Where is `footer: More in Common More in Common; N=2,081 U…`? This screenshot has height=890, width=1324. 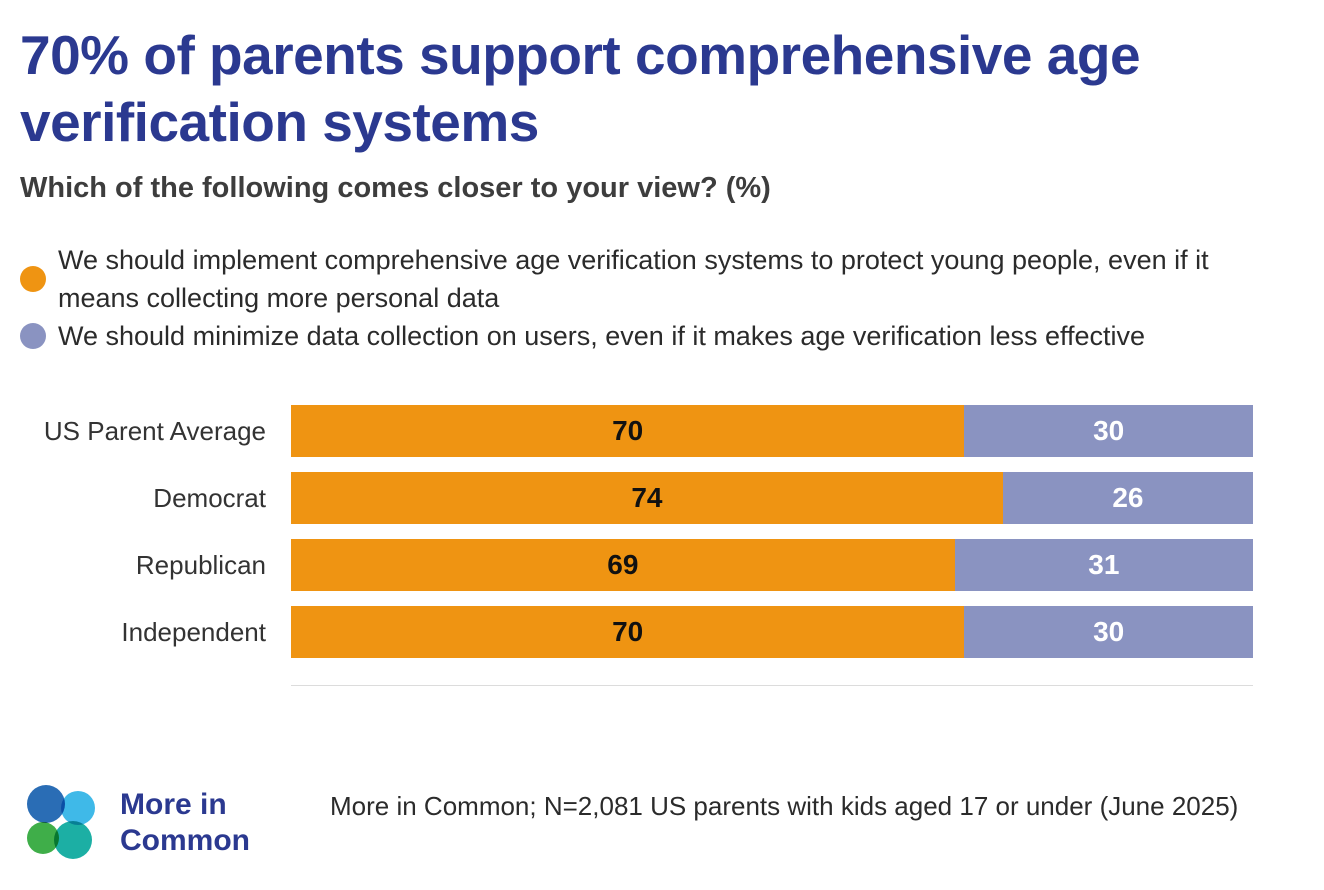 footer: More in Common More in Common; N=2,081 U… is located at coordinates (662, 823).